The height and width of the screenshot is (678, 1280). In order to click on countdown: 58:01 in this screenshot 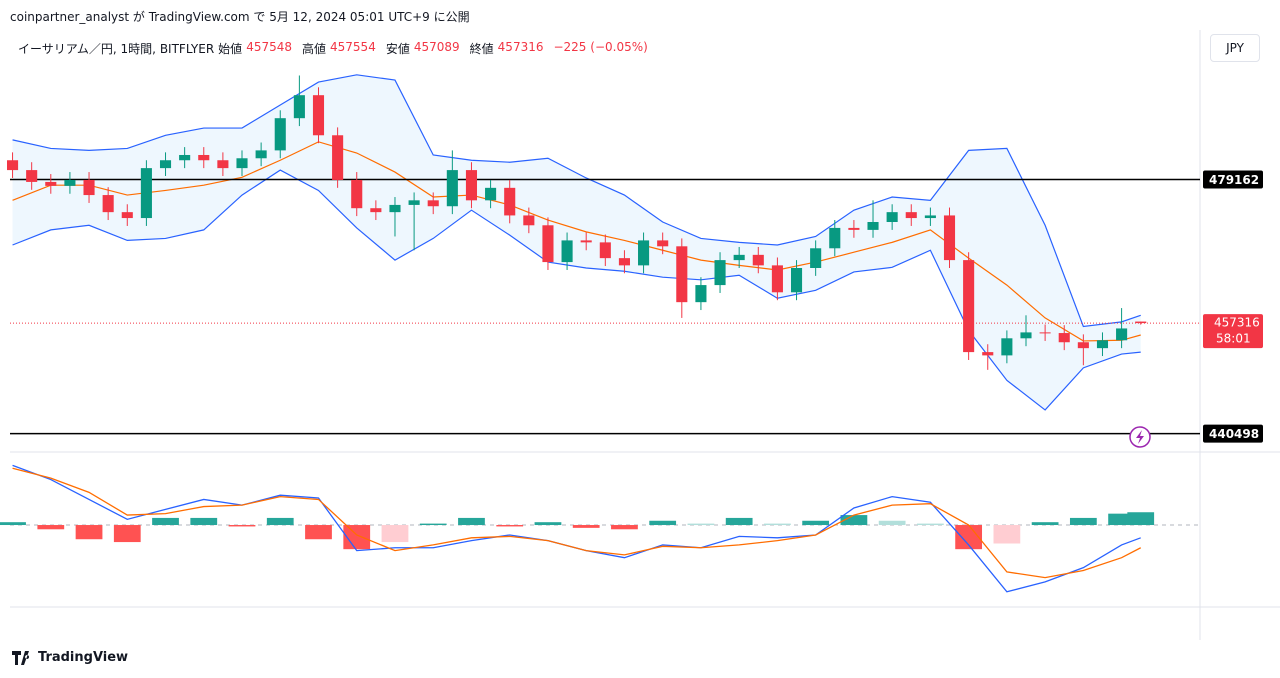, I will do `click(1233, 339)`.